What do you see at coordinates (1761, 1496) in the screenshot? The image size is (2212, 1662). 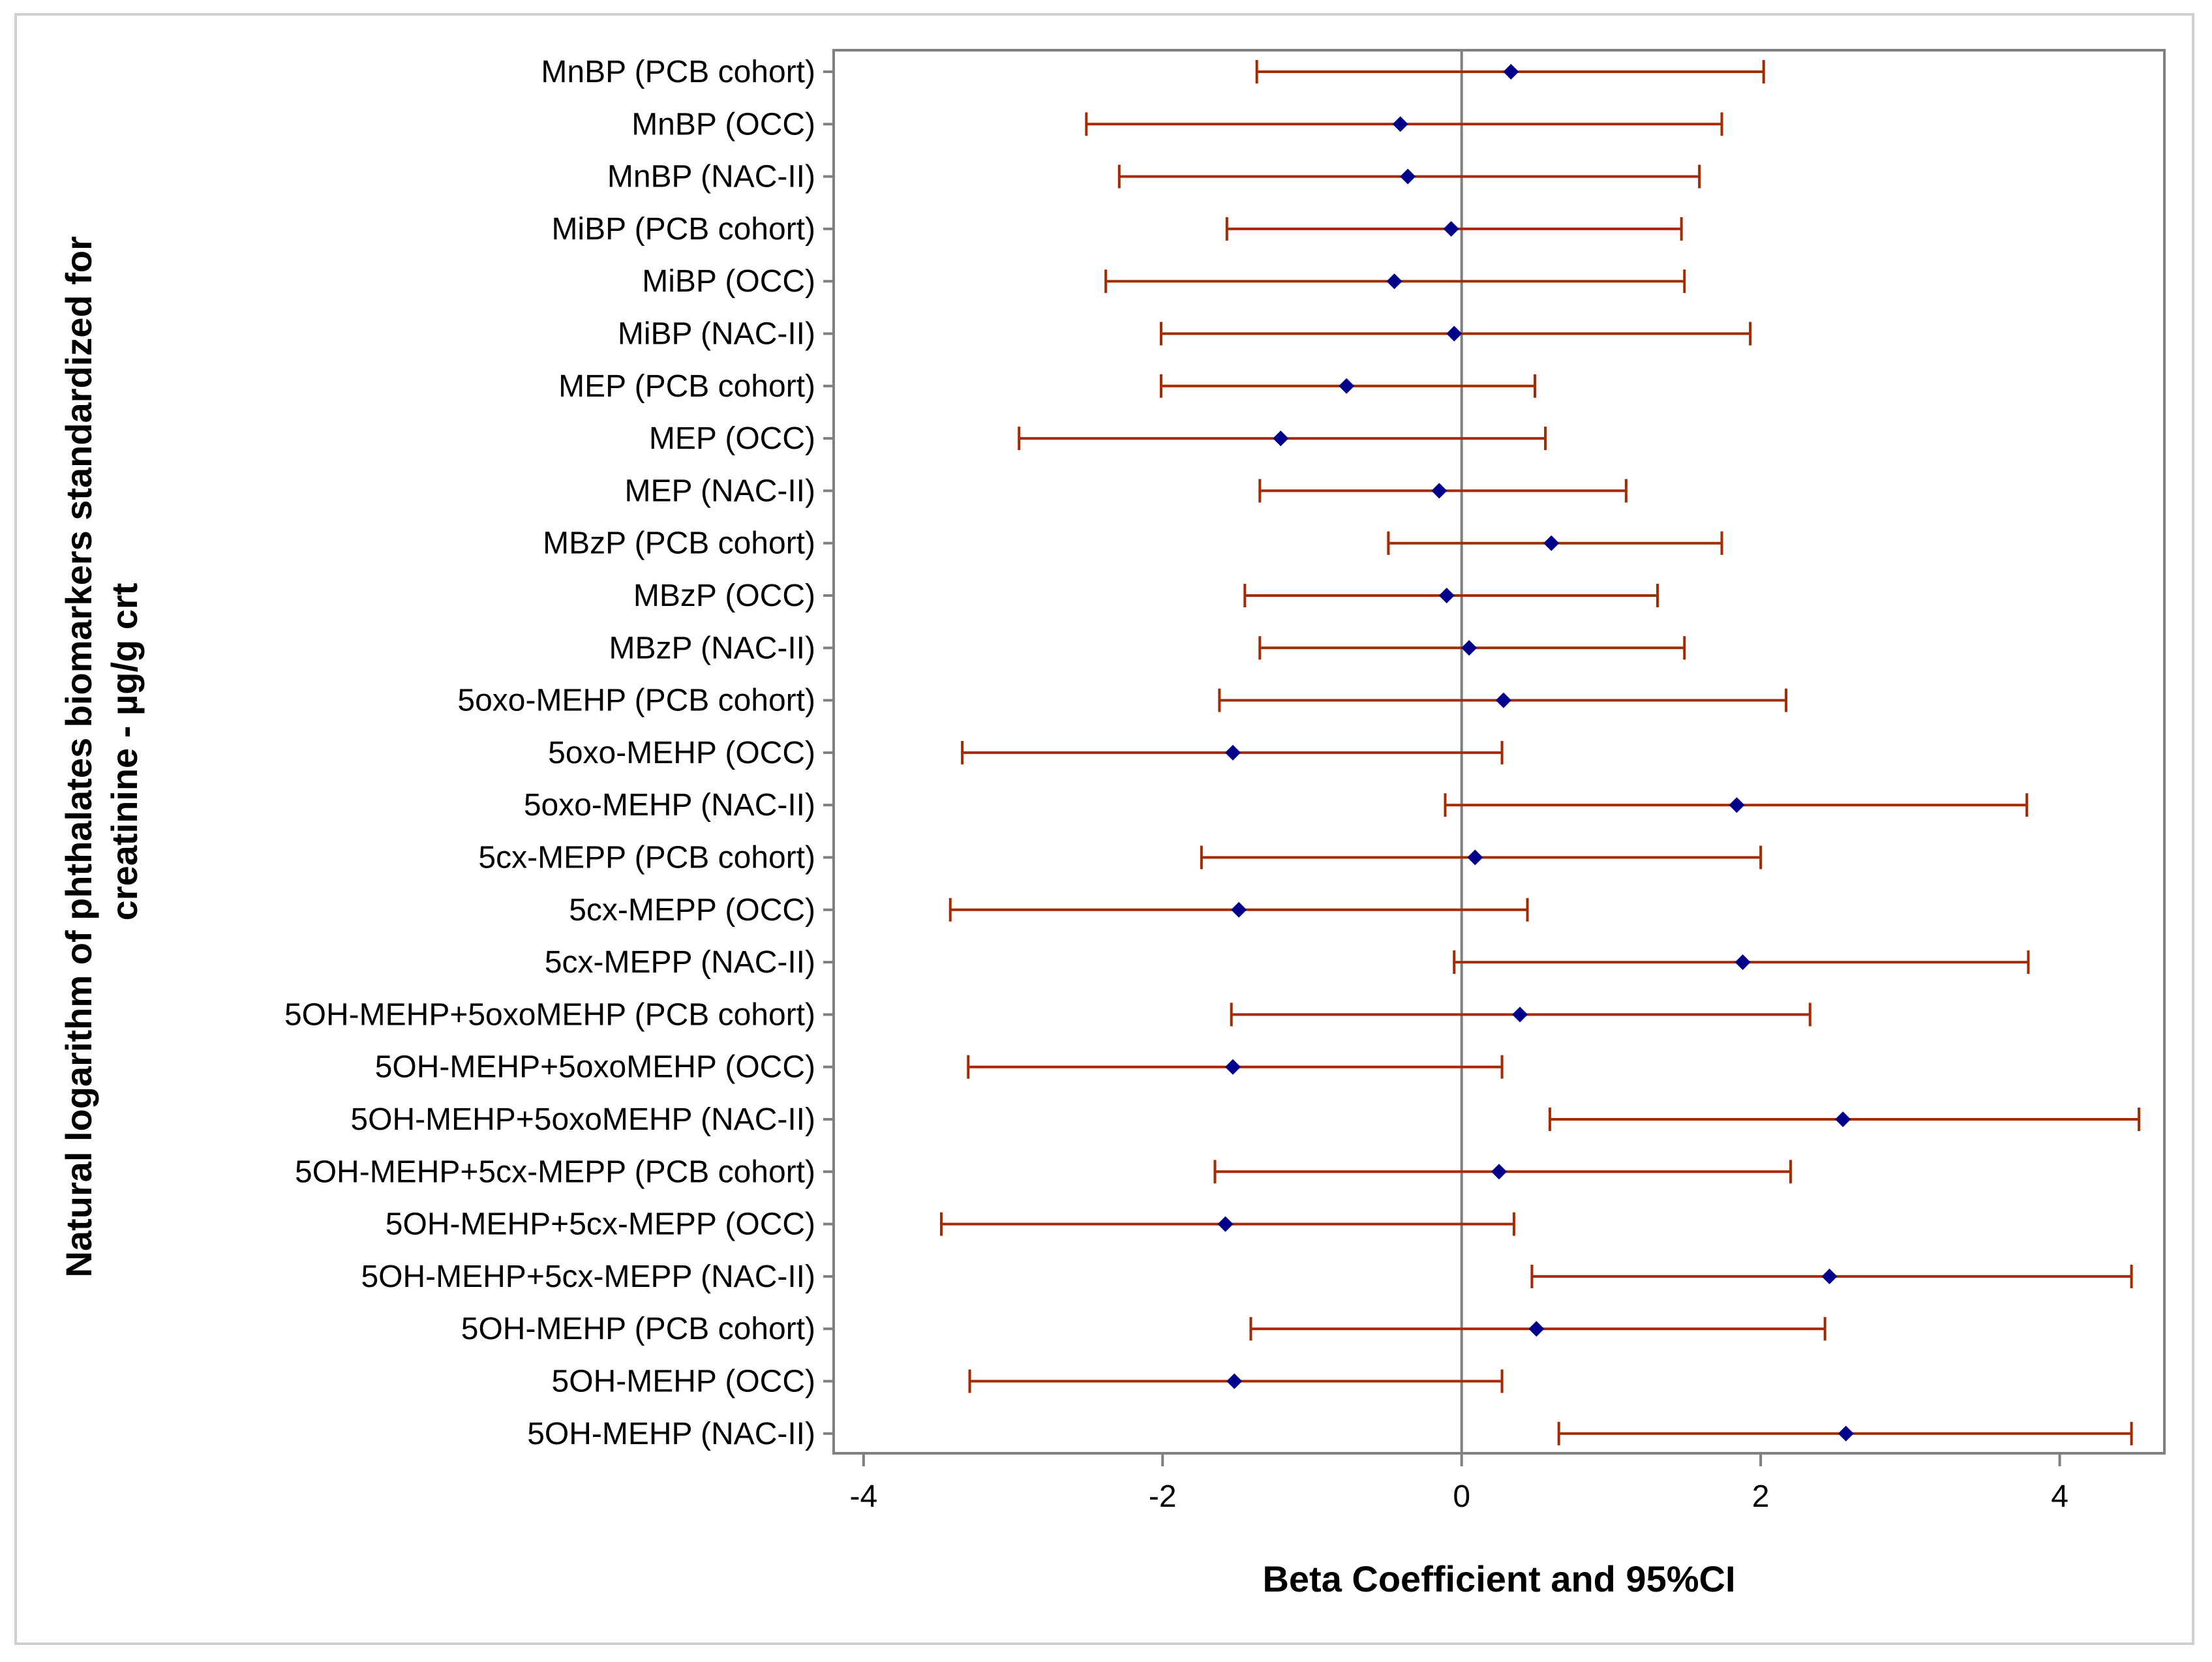 I see `x-tick-label: 2` at bounding box center [1761, 1496].